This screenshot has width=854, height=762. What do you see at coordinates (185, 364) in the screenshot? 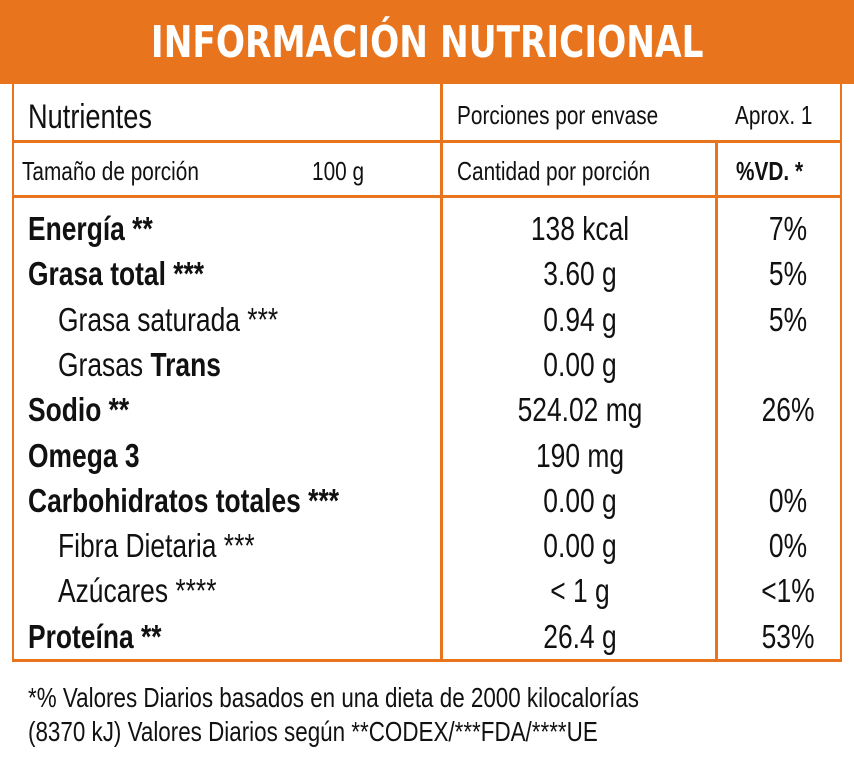
I see `nutrient-label-suffix: Trans` at bounding box center [185, 364].